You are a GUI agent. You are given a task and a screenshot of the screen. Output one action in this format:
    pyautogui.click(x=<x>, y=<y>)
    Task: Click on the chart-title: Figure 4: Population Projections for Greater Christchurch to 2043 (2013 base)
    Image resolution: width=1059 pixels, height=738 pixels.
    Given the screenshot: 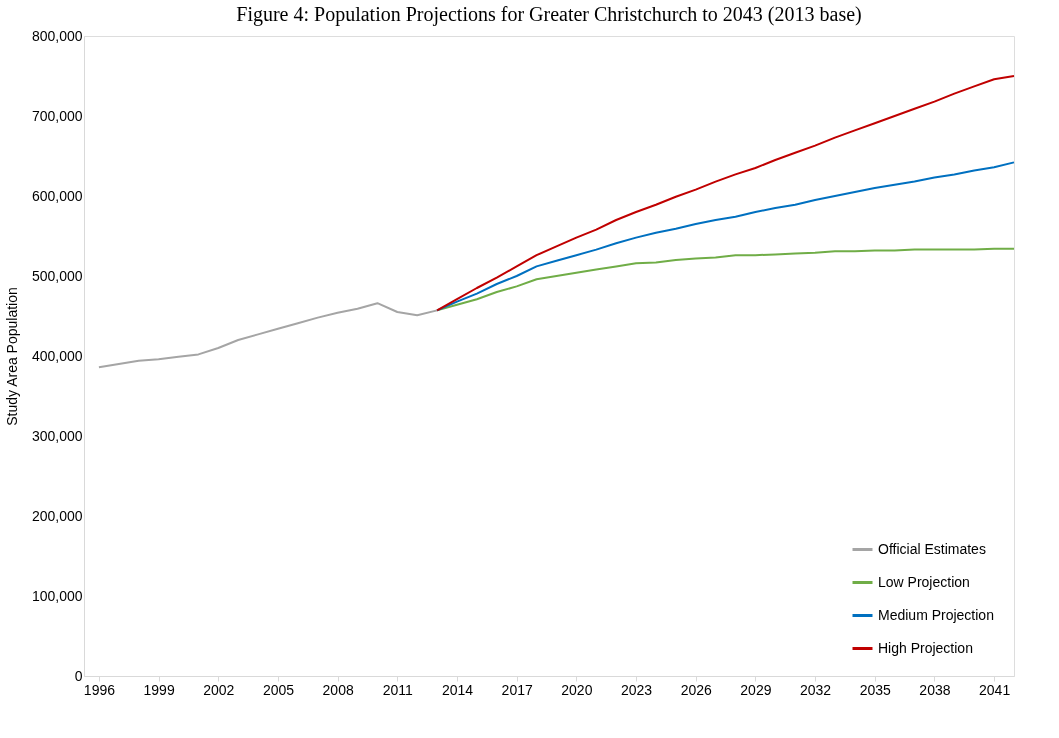 What is the action you would take?
    pyautogui.click(x=549, y=14)
    